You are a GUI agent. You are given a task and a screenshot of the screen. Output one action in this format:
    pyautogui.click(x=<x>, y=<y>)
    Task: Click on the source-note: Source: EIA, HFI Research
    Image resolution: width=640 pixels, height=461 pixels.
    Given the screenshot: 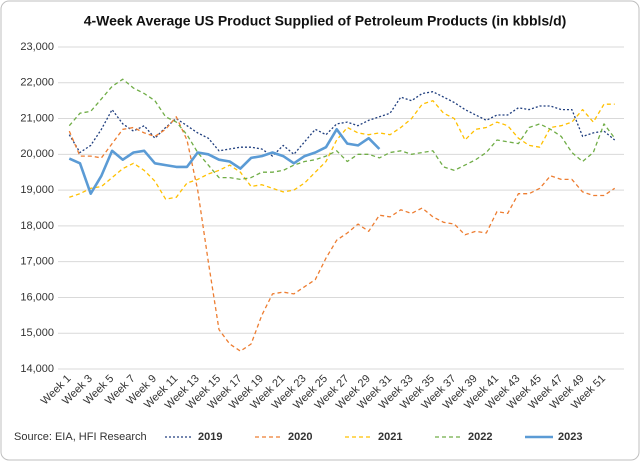 What is the action you would take?
    pyautogui.click(x=80, y=437)
    